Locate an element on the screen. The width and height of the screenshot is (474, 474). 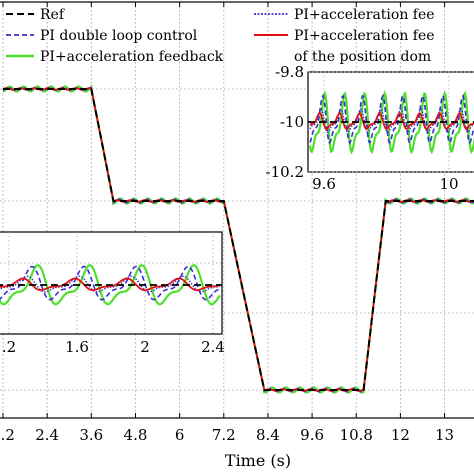
legend-label: PI double loop control is located at coordinates (119, 36).